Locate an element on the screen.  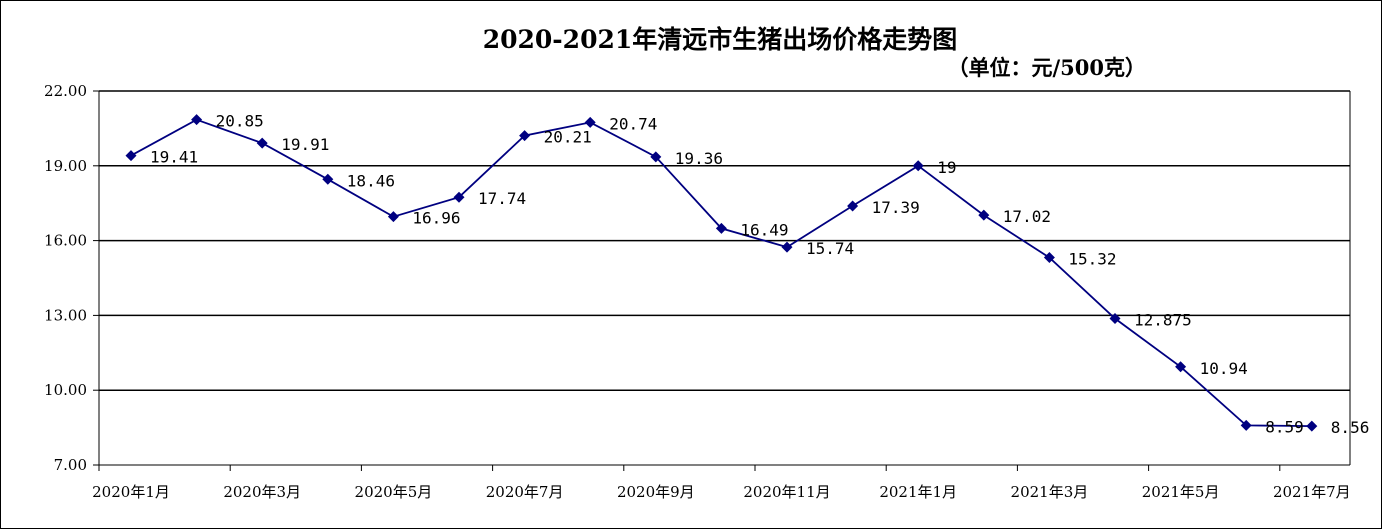
y-axis-ticks: 7.00 10.00 13.00 16.00 19.00 22.00 is located at coordinates (71, 278).